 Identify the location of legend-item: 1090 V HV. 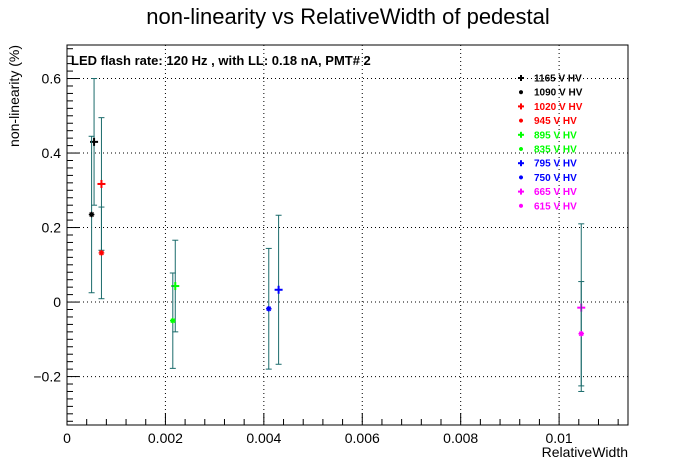
(551, 93).